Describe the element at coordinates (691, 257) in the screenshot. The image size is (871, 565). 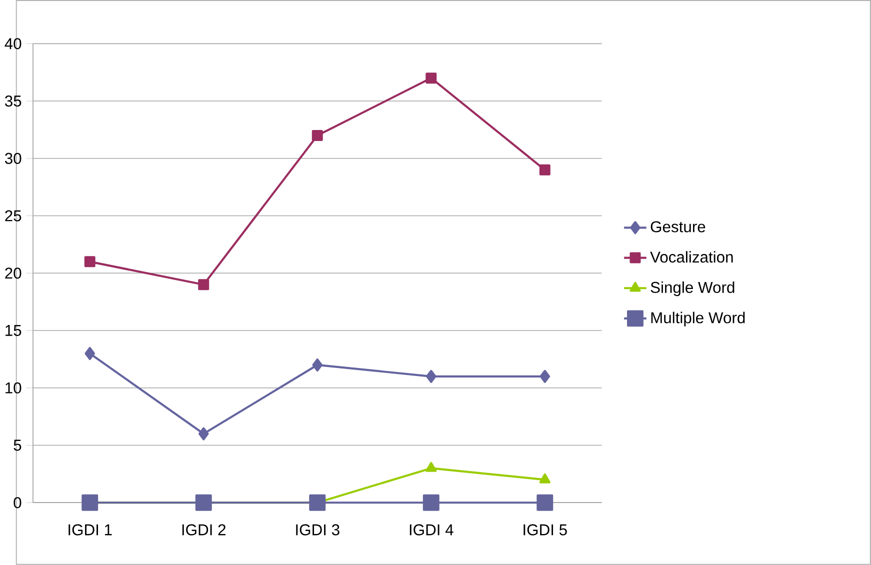
I see `legend-label: Vocalization` at that location.